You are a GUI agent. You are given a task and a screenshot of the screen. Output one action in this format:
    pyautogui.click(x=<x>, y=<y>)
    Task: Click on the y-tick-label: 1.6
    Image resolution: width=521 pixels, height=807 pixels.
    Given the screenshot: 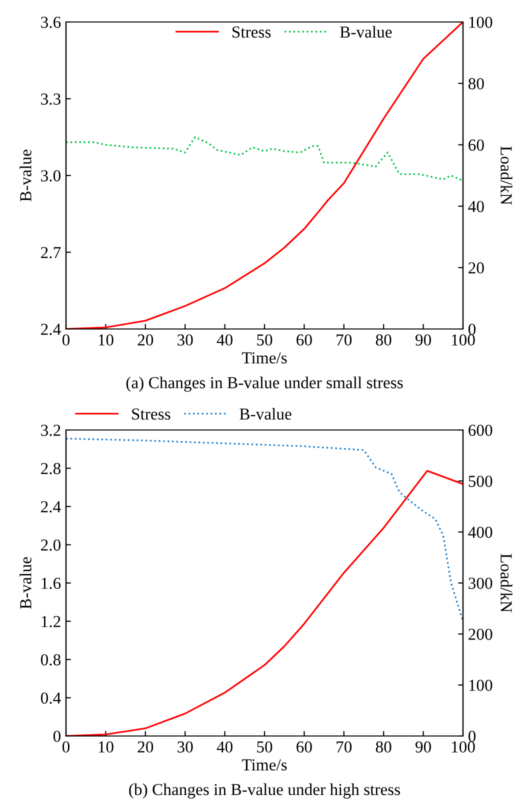 What is the action you would take?
    pyautogui.click(x=51, y=584)
    